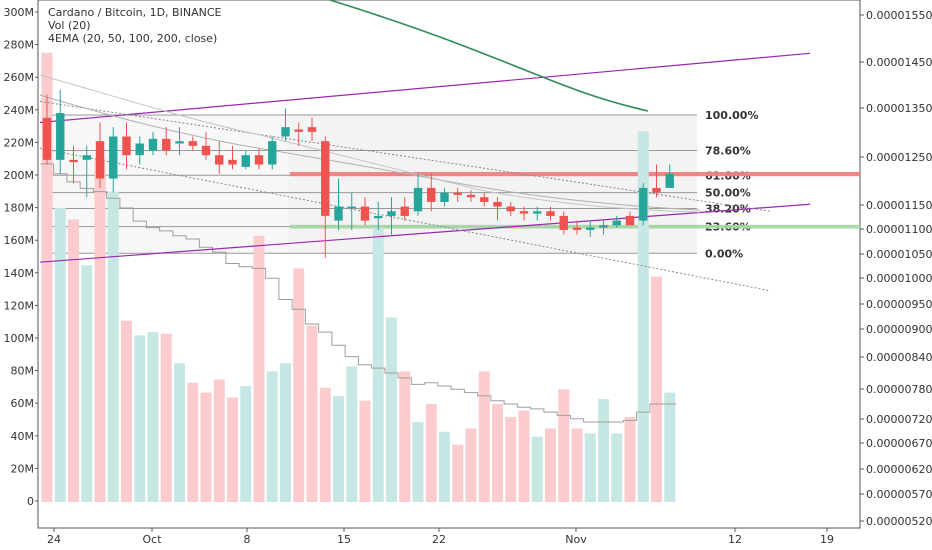 This screenshot has width=932, height=550. Describe the element at coordinates (344, 539) in the screenshot. I see `x-axis-tick-label: 15` at that location.